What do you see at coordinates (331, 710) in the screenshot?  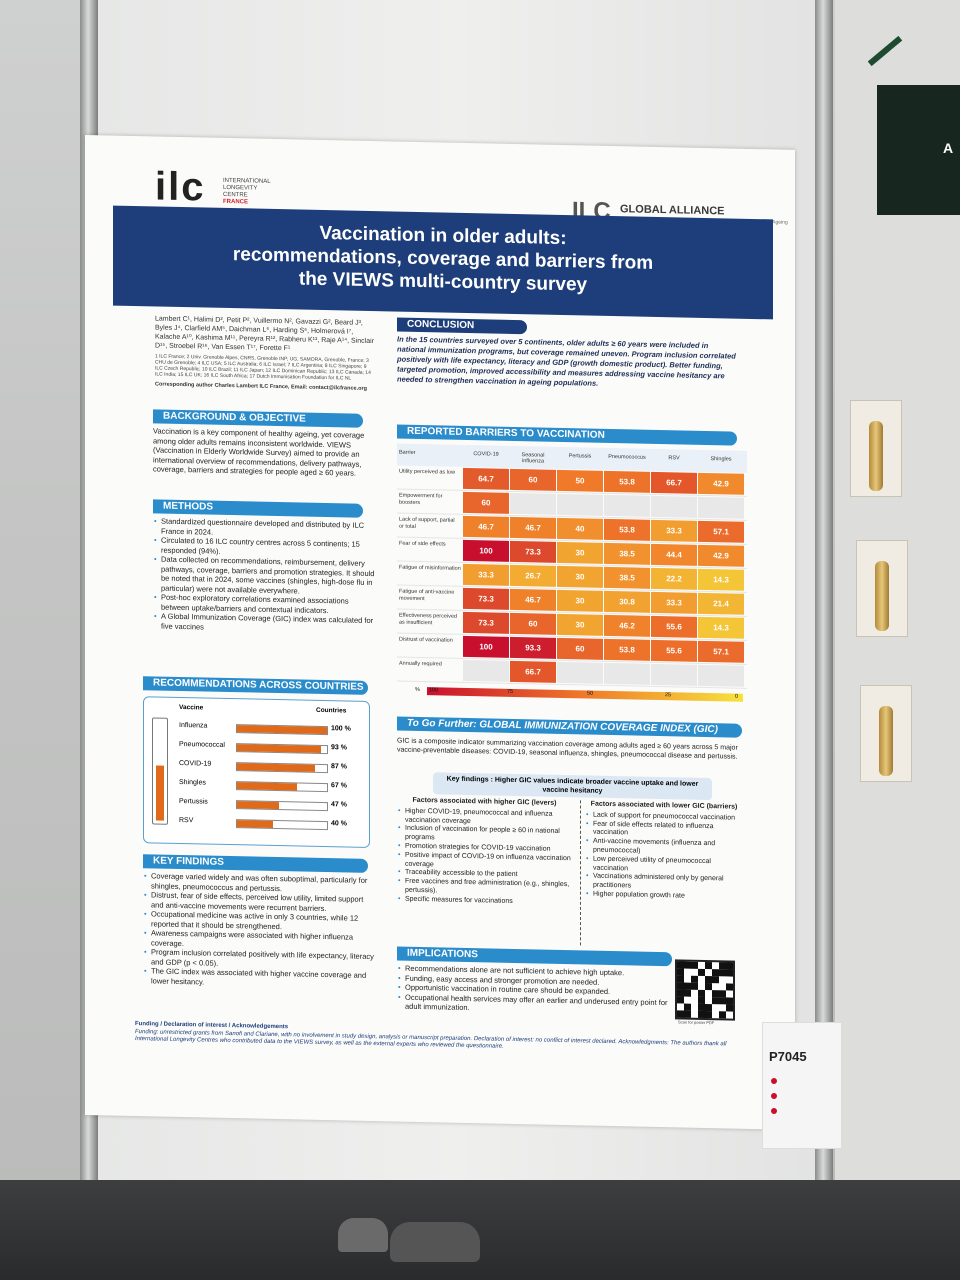 I see `countries-col-header: Countries` at bounding box center [331, 710].